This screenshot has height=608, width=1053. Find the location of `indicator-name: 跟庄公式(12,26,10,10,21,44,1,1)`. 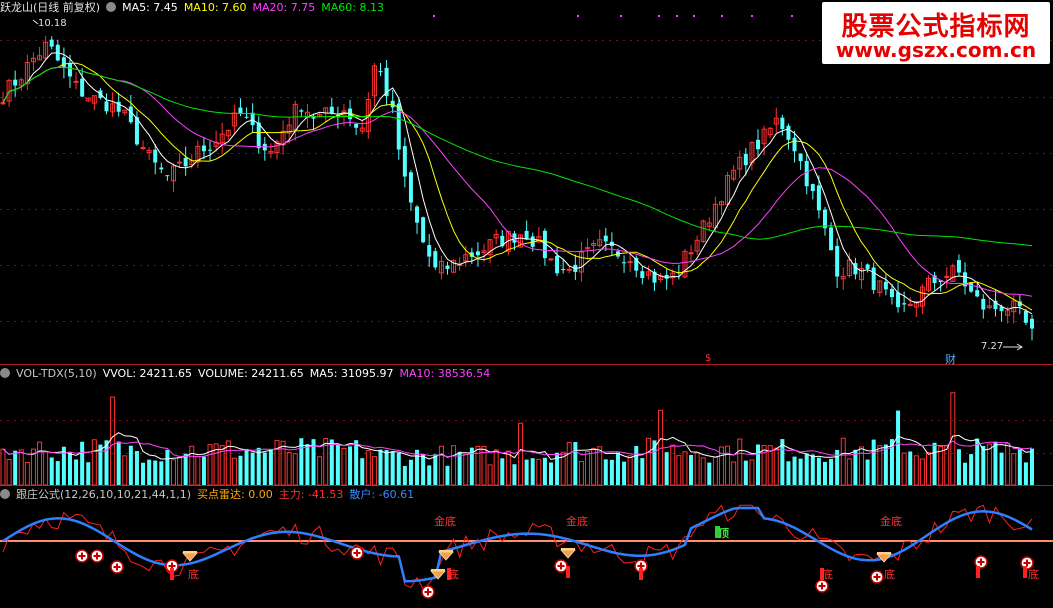

indicator-name: 跟庄公式(12,26,10,10,21,44,1,1) is located at coordinates (104, 494).